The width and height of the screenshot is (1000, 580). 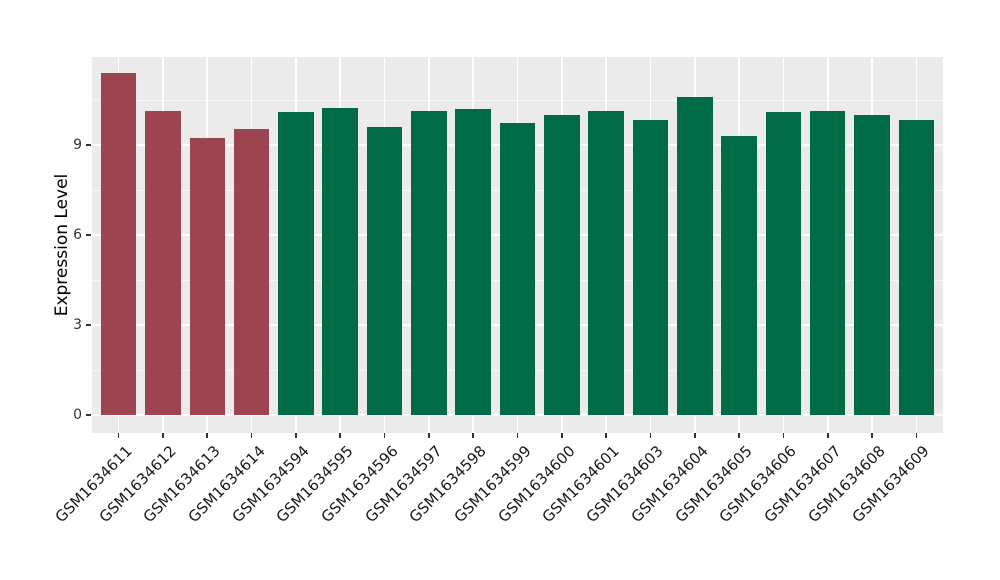 I want to click on bar-GSM1634612, so click(x=163, y=262).